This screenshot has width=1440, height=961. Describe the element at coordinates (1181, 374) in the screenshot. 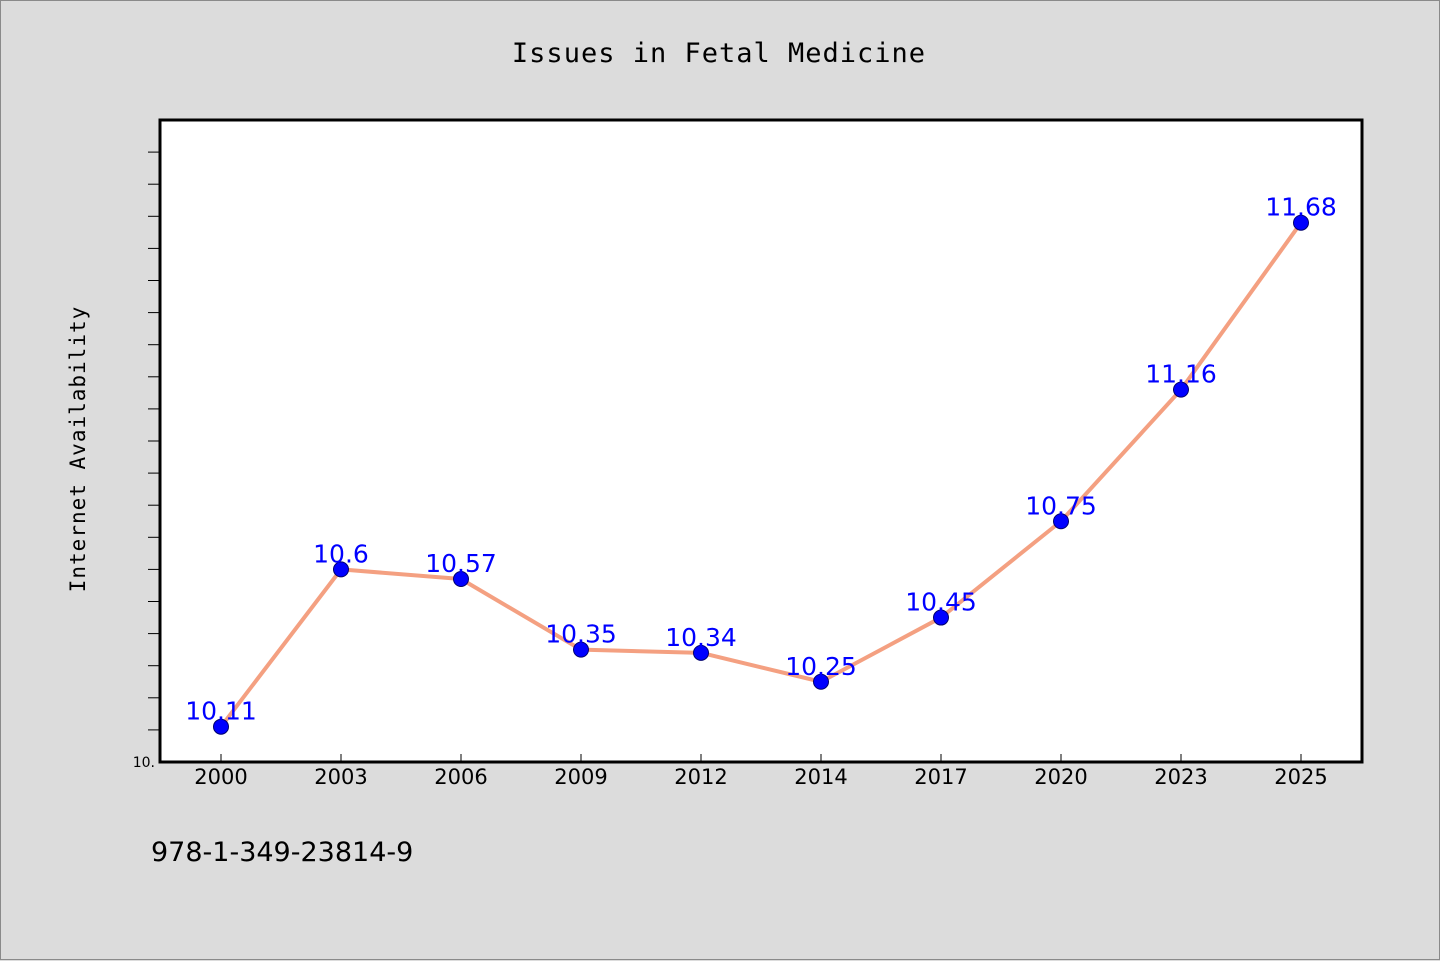

I see `data-label: 11.16` at that location.